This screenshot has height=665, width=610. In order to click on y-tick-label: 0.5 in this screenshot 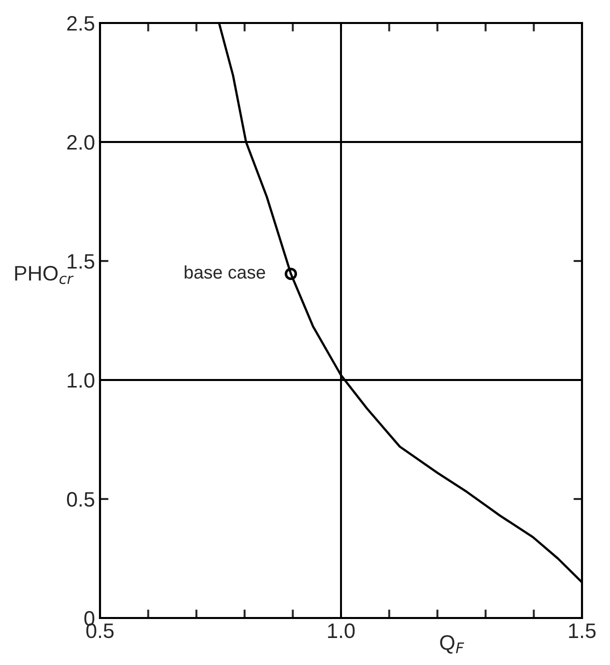, I will do `click(80, 499)`.